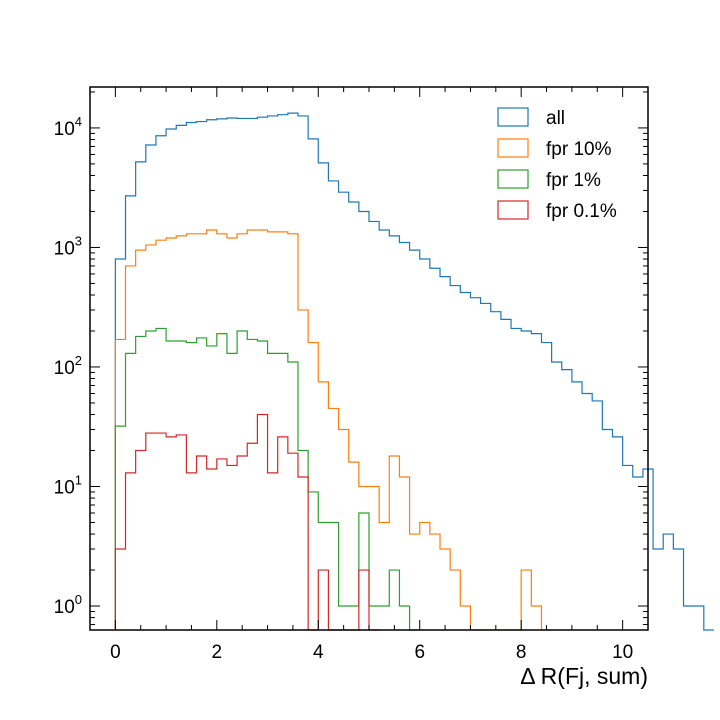 The image size is (720, 720). Describe the element at coordinates (521, 652) in the screenshot. I see `x-tick-label: 8` at that location.